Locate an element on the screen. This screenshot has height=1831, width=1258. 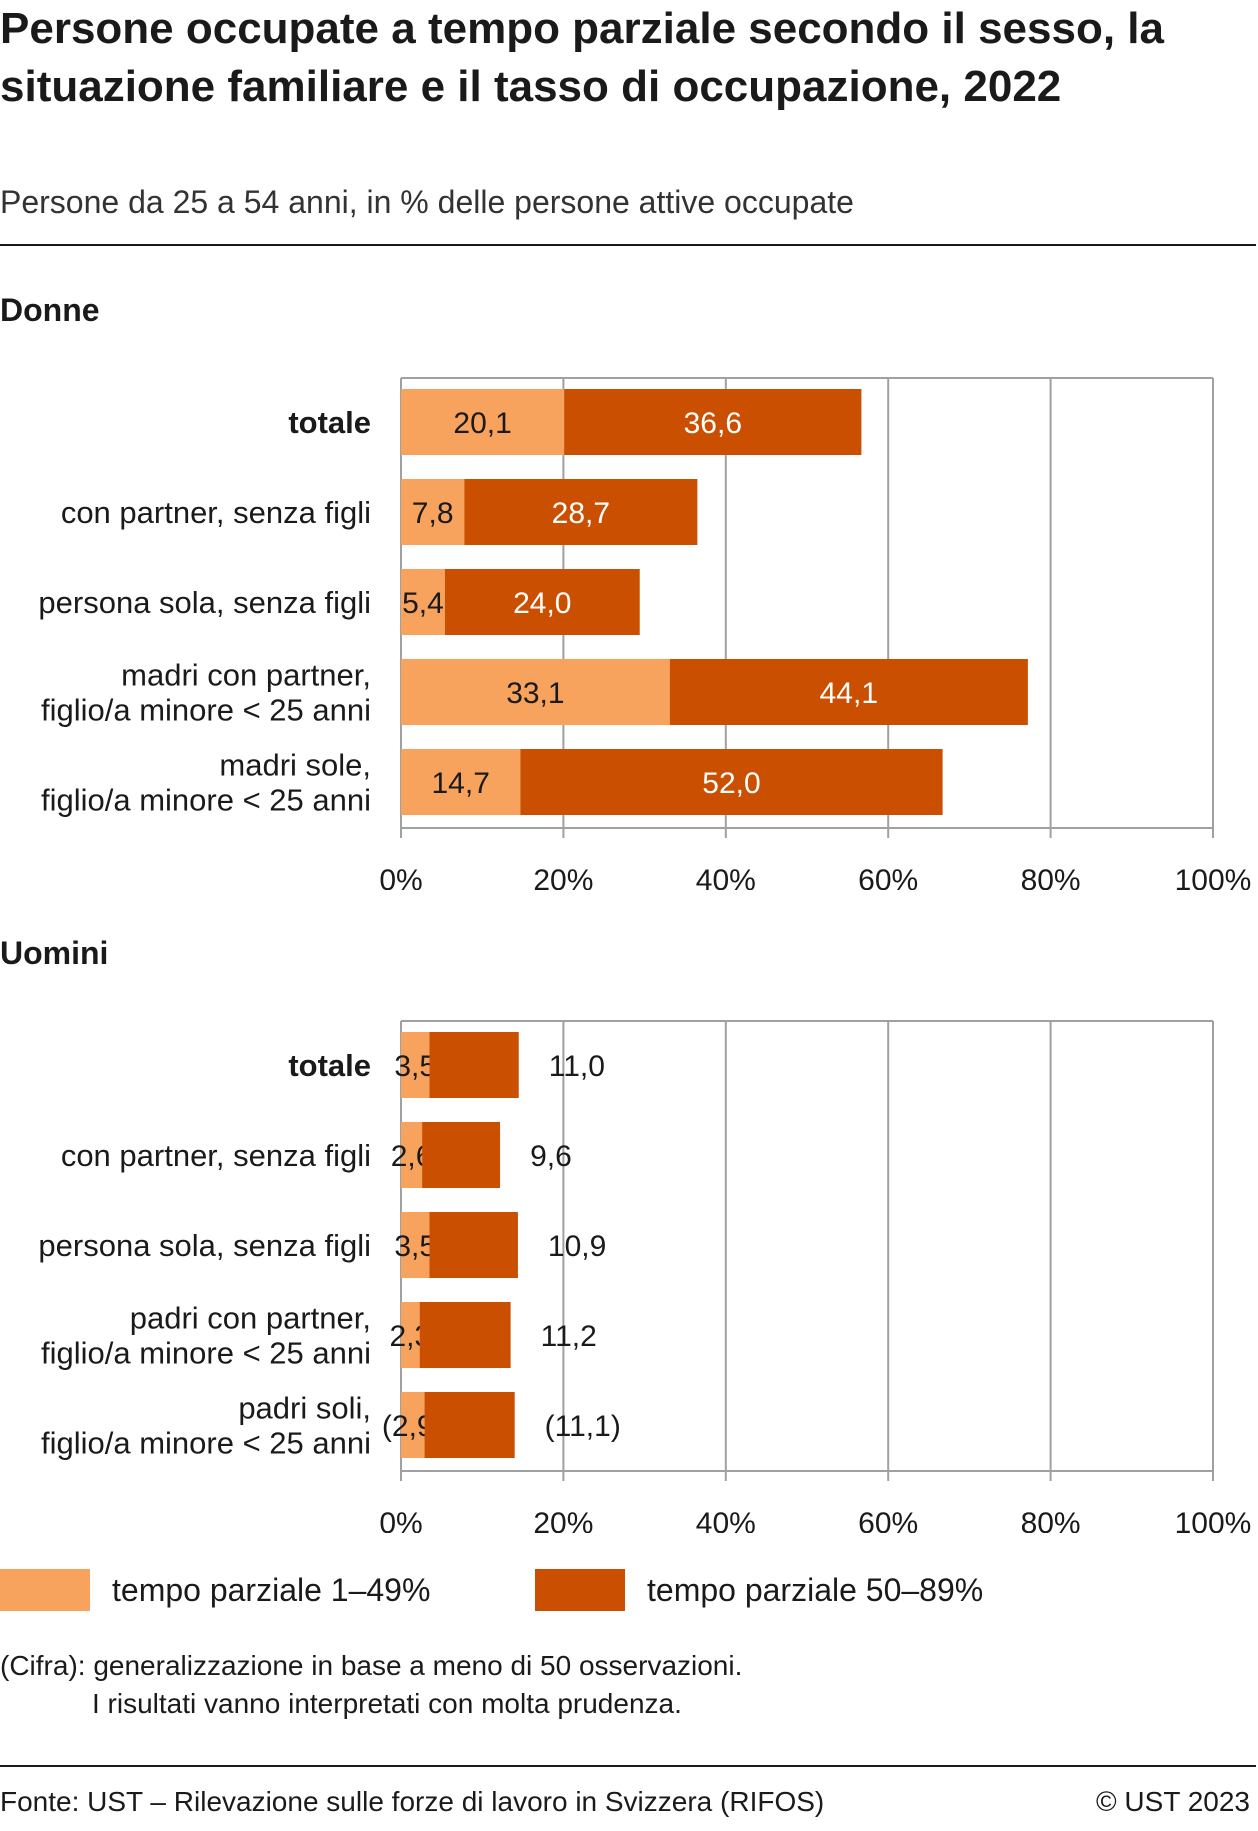
data-label: 44,1 is located at coordinates (849, 693).